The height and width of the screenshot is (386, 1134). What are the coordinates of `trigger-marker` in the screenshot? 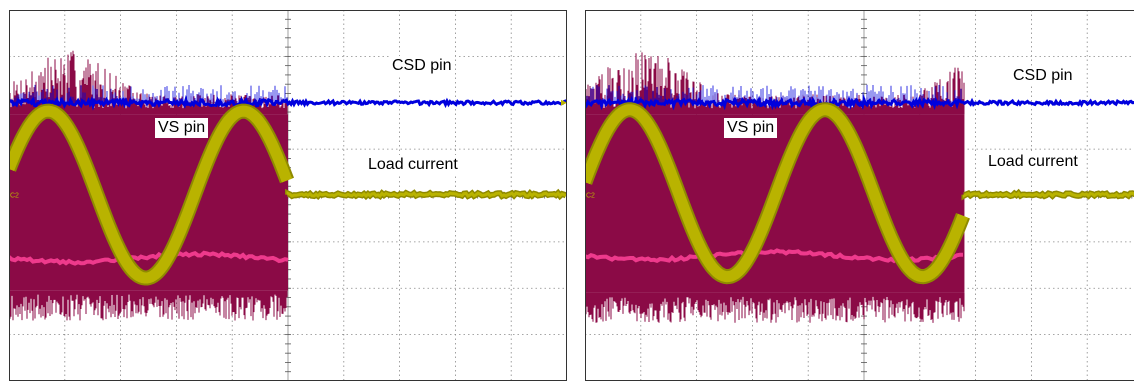 It's located at (564, 102).